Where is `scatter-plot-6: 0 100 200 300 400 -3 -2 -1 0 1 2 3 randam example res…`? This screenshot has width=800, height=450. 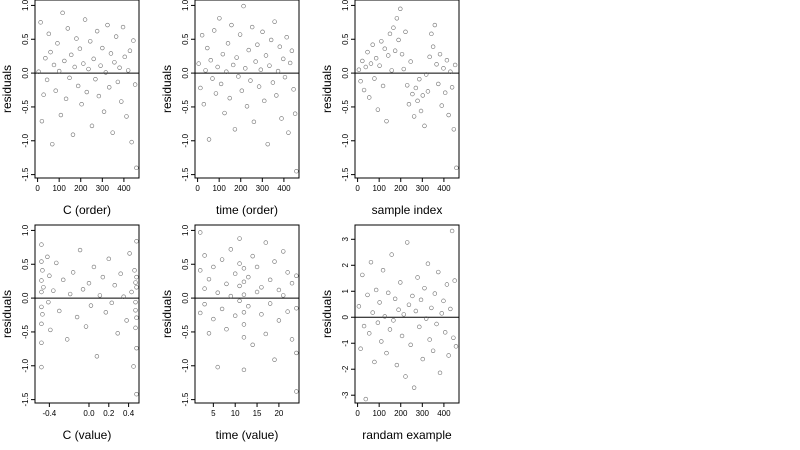
scatter-plot-6: 0 100 200 300 400 -3 -2 -1 0 1 2 3 randam example res… is located at coordinates (390, 333).